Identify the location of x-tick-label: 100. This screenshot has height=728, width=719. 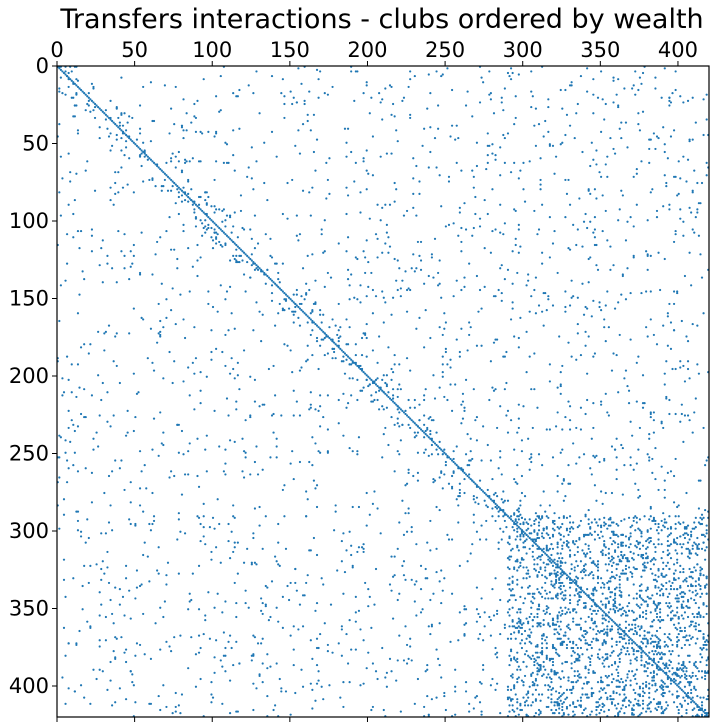
(212, 50).